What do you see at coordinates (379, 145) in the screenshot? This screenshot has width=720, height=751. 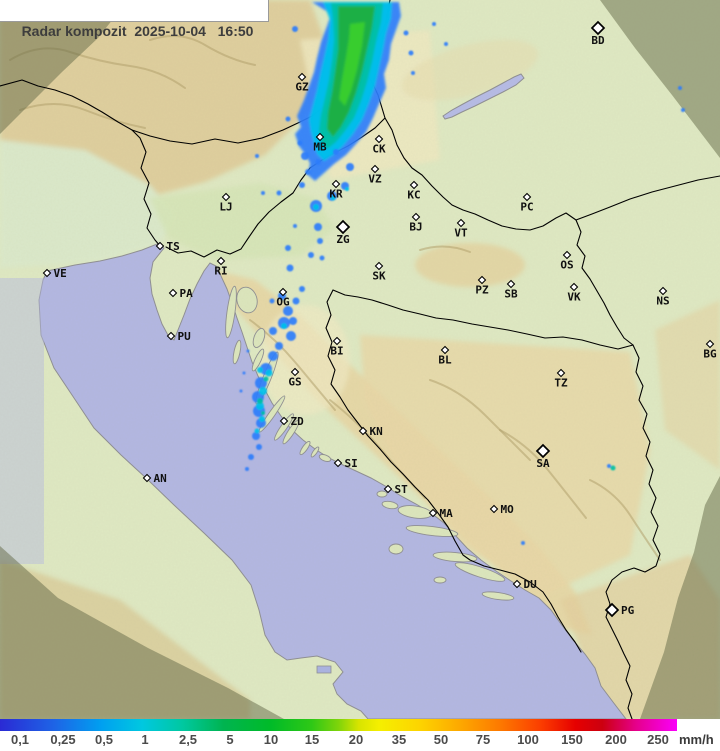 I see `city-marker-ck: CK` at bounding box center [379, 145].